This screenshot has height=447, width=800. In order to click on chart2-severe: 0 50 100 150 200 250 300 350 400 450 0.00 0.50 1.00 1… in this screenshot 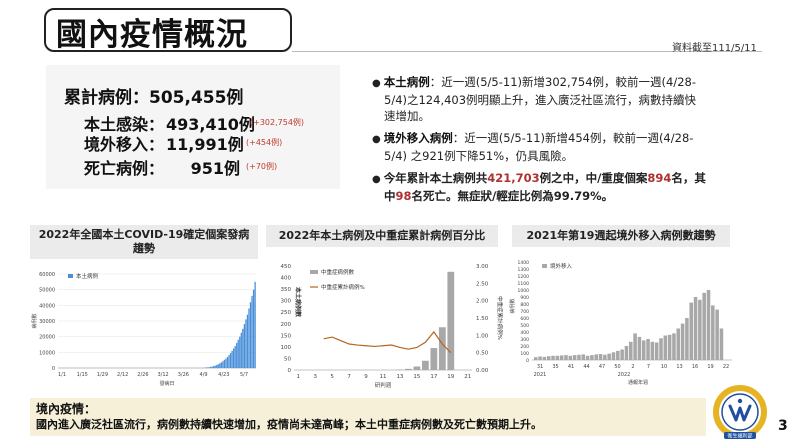, I will do `click(386, 324)`.